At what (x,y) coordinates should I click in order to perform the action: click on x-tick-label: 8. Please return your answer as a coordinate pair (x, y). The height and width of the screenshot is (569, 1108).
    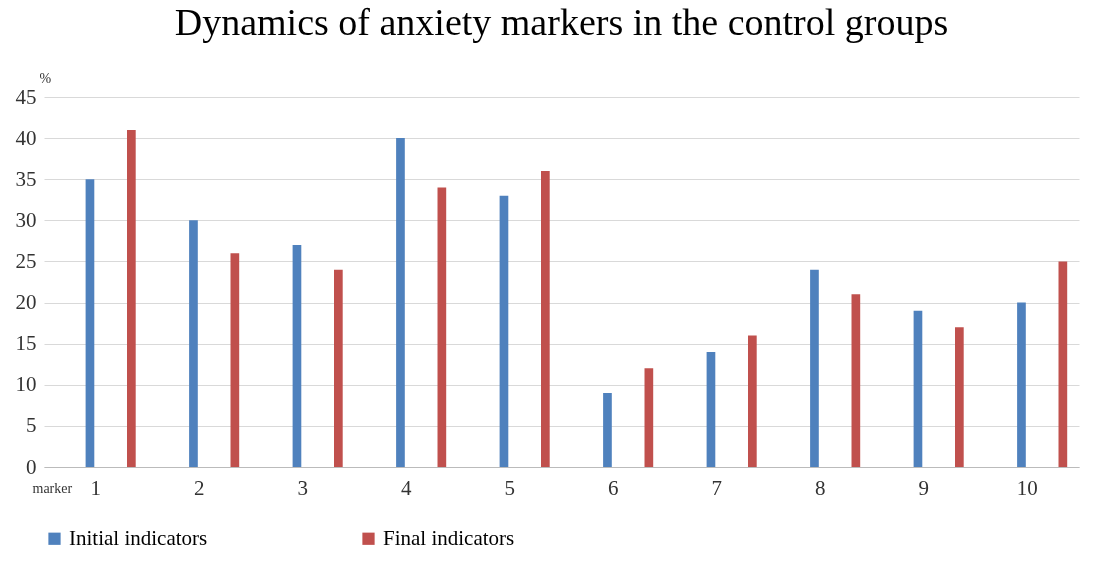
    Looking at the image, I should click on (820, 487).